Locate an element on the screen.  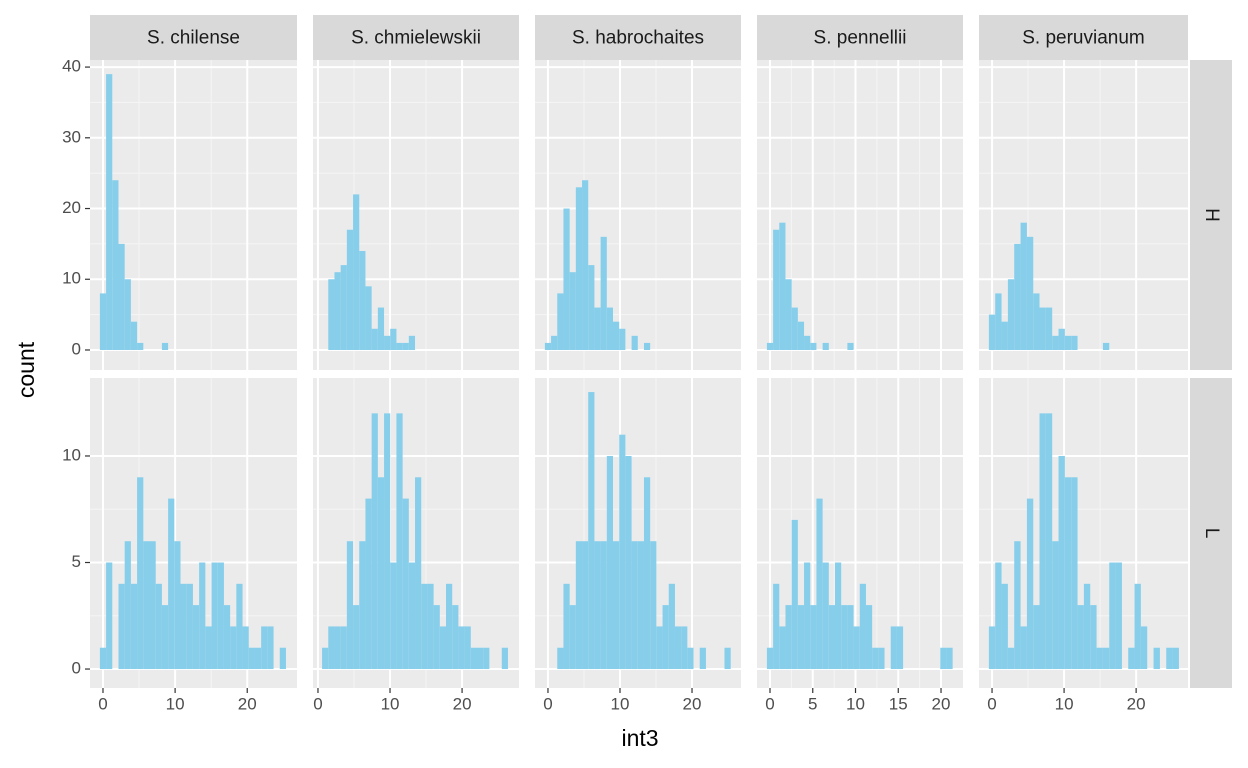
x-tick-label: 10 is located at coordinates (1064, 703).